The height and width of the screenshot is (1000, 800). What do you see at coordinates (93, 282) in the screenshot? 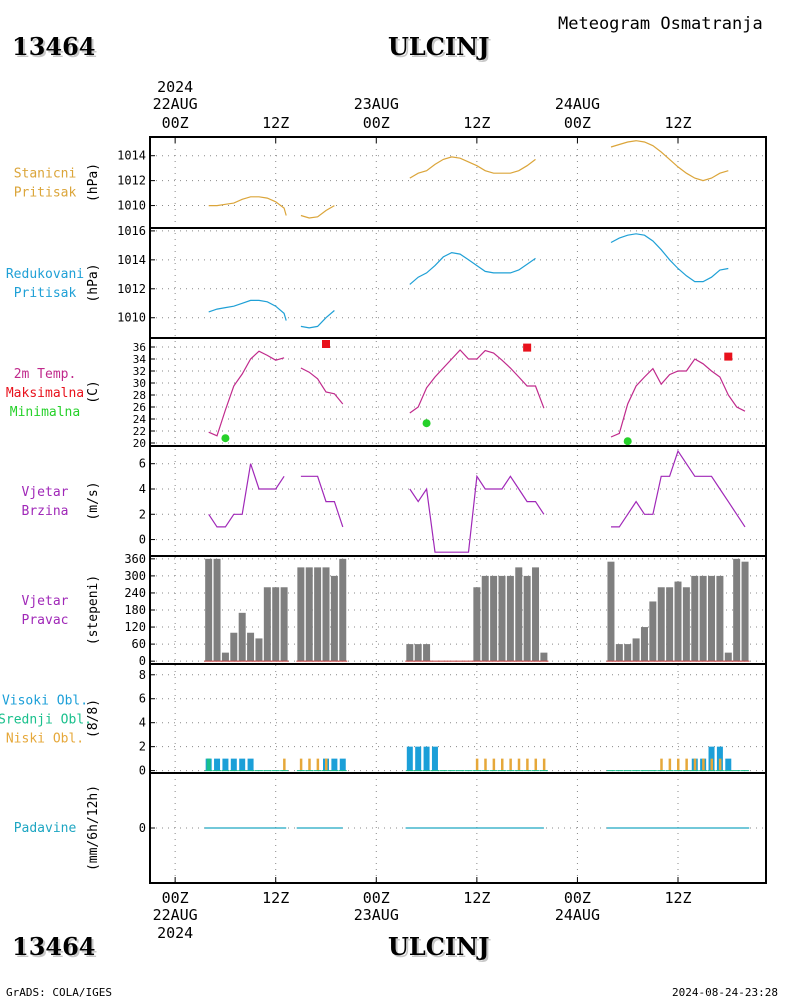
I see `y-axis-label: (hPa)` at bounding box center [93, 282].